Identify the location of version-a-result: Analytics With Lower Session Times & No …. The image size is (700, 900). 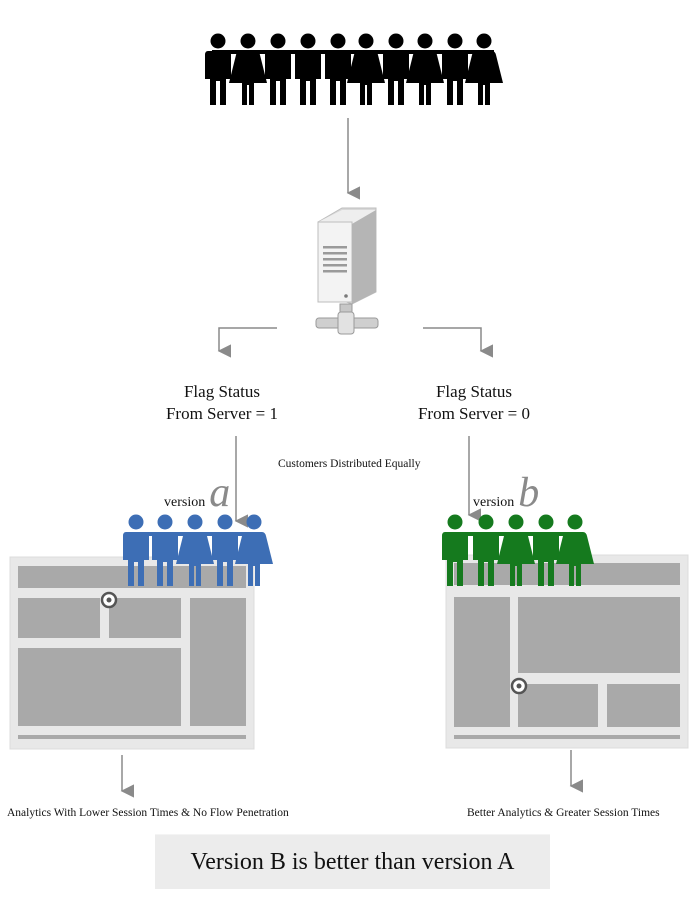
(148, 813).